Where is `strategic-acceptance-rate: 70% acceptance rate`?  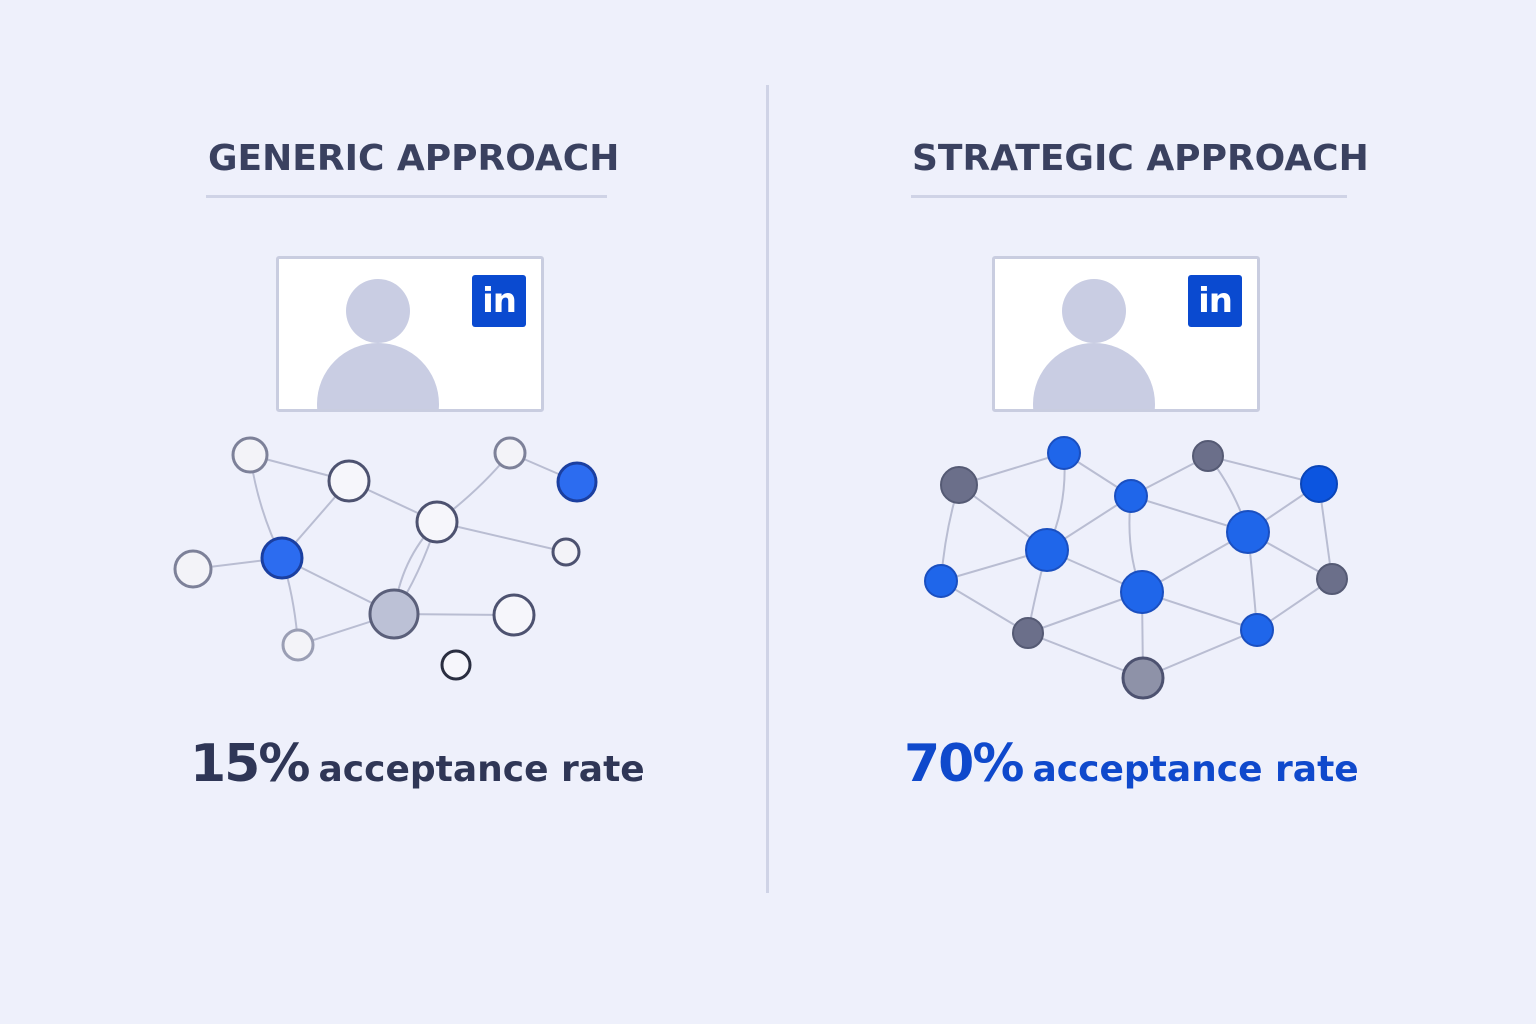
strategic-acceptance-rate: 70% acceptance rate is located at coordinates (1131, 764).